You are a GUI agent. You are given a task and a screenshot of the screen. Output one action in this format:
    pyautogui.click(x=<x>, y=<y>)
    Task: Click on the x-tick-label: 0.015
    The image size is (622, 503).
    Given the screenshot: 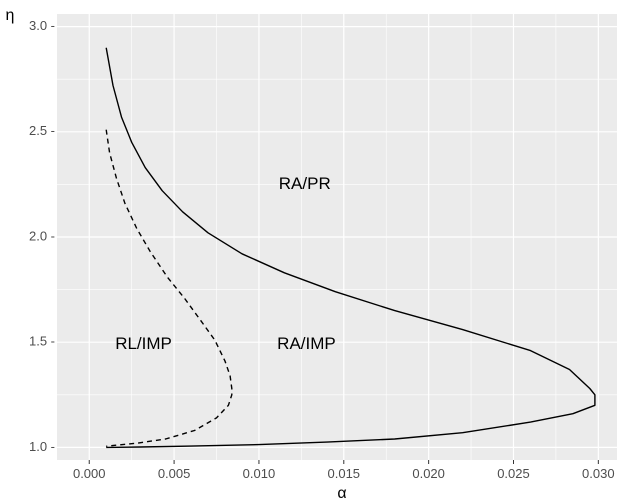 What is the action you would take?
    pyautogui.click(x=344, y=473)
    